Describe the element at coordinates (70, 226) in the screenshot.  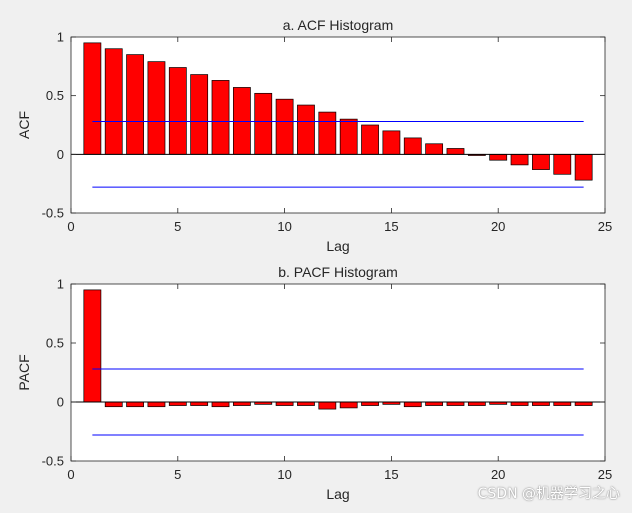
I see `acf-x-tick-label: 0` at that location.